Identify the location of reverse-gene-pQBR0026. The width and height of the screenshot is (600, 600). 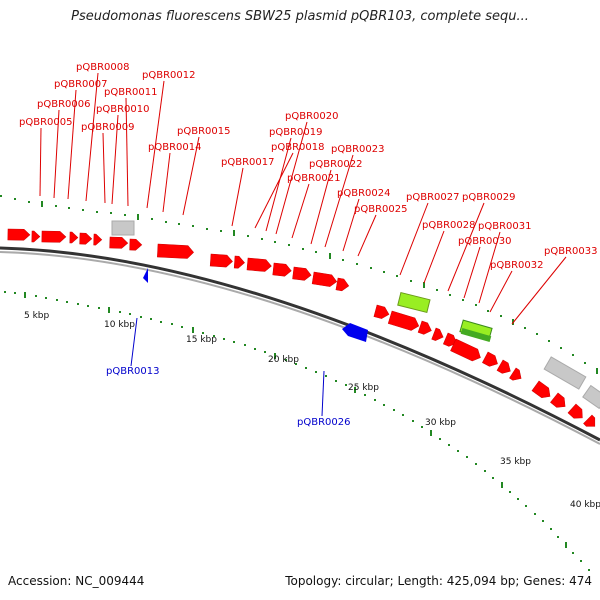
(355, 332).